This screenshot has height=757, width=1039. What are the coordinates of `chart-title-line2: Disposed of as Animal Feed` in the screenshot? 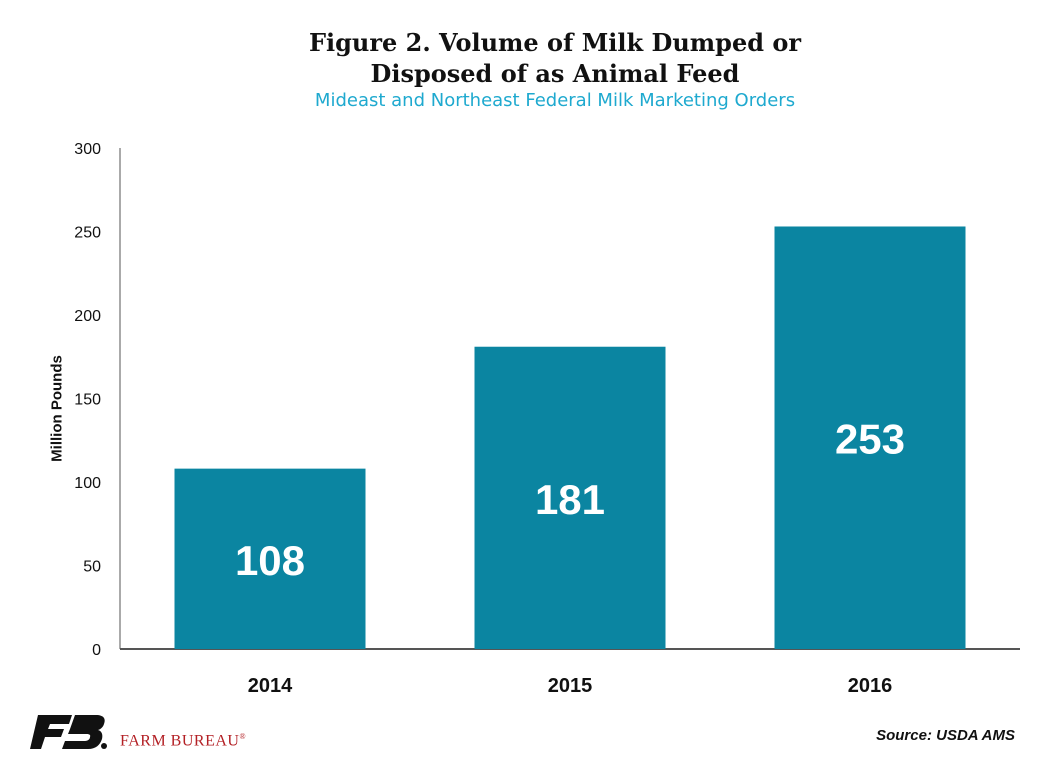 It's located at (555, 73).